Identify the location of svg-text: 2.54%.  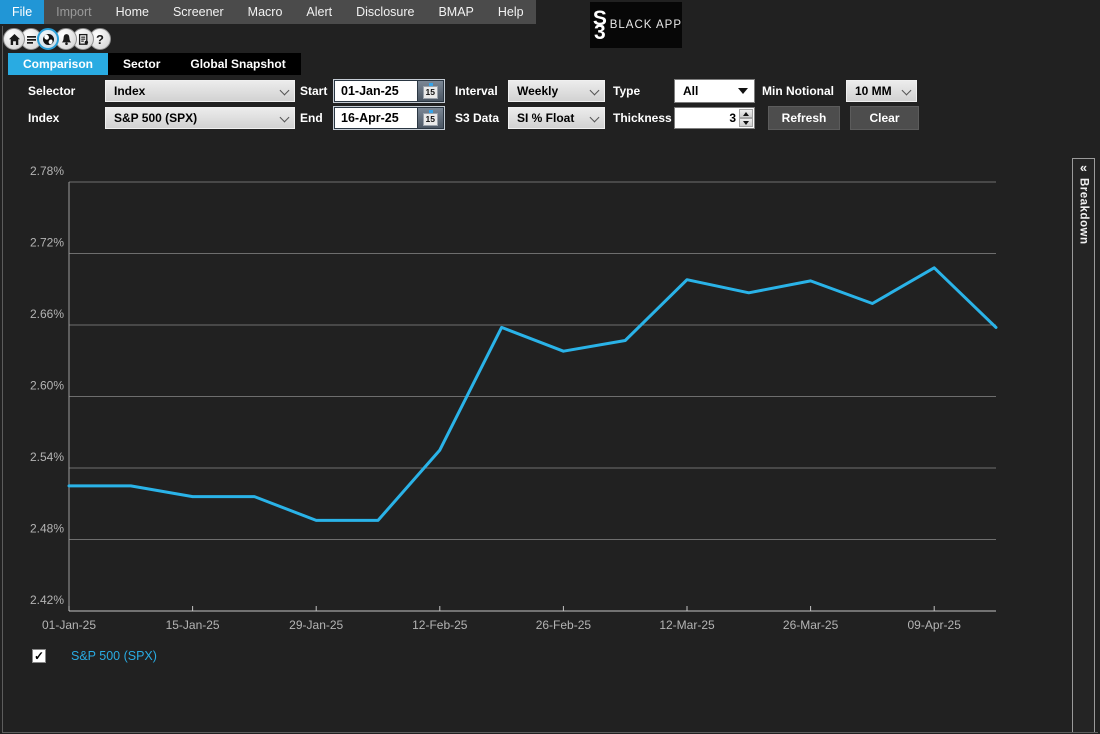
(47, 457).